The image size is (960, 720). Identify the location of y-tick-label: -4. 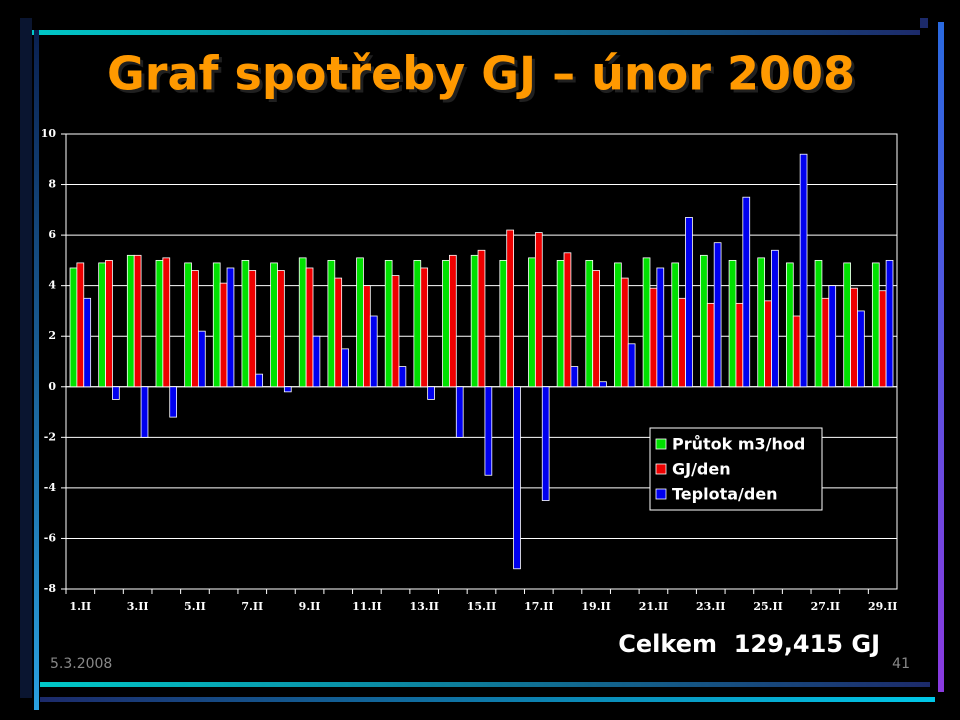
(50, 487).